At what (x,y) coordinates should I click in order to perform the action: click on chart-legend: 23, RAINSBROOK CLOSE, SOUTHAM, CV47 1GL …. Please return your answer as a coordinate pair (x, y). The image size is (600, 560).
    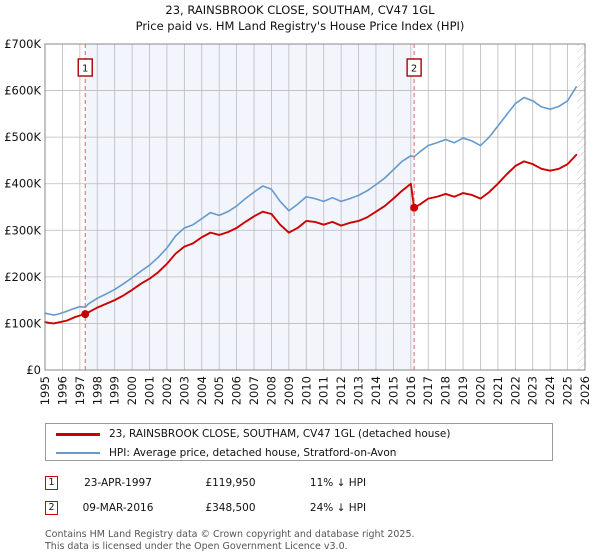
    Looking at the image, I should click on (299, 442).